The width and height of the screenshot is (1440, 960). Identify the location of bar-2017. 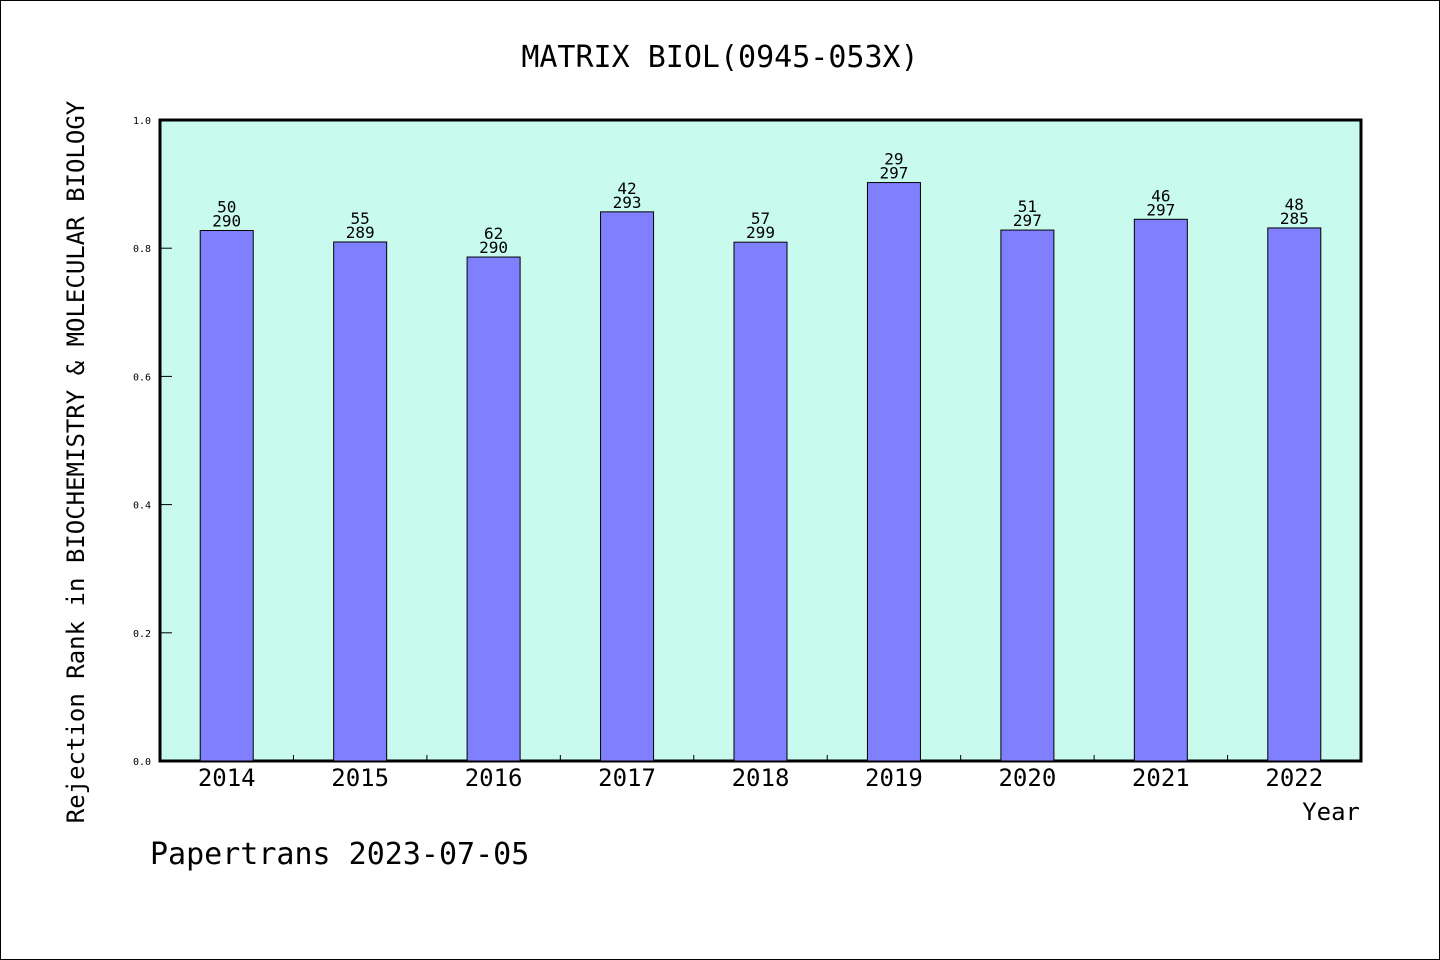
(627, 486).